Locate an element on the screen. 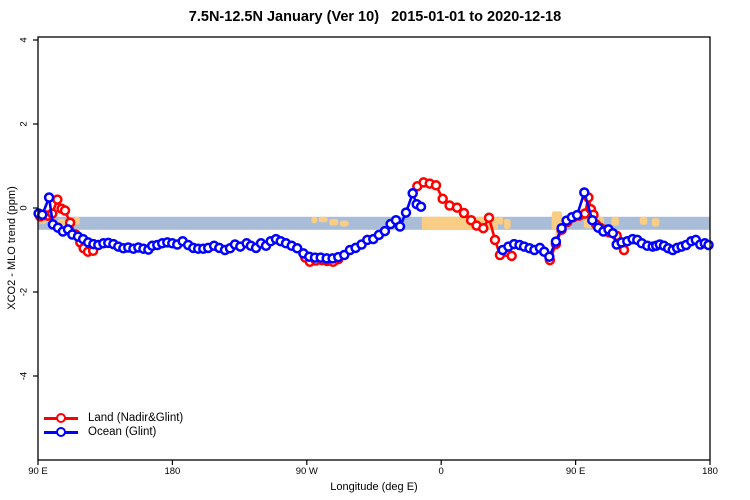 This screenshot has width=750, height=500. y-tick-label: -4 is located at coordinates (24, 376).